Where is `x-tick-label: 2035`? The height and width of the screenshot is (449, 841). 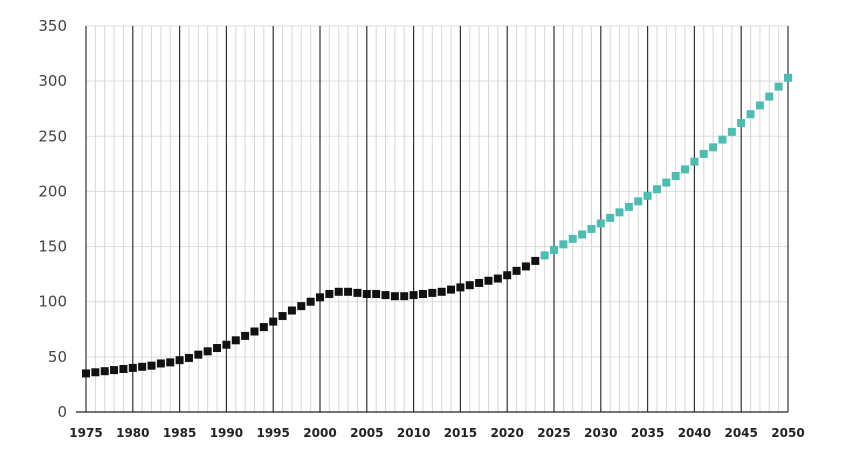
x-tick-label: 2035 is located at coordinates (647, 433).